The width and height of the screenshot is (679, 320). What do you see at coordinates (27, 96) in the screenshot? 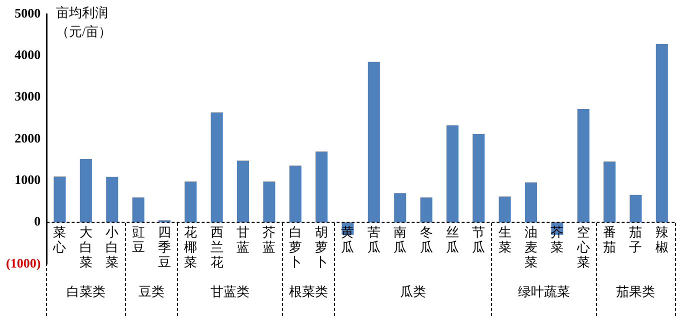
I see `y-tick-label: 3000` at bounding box center [27, 96].